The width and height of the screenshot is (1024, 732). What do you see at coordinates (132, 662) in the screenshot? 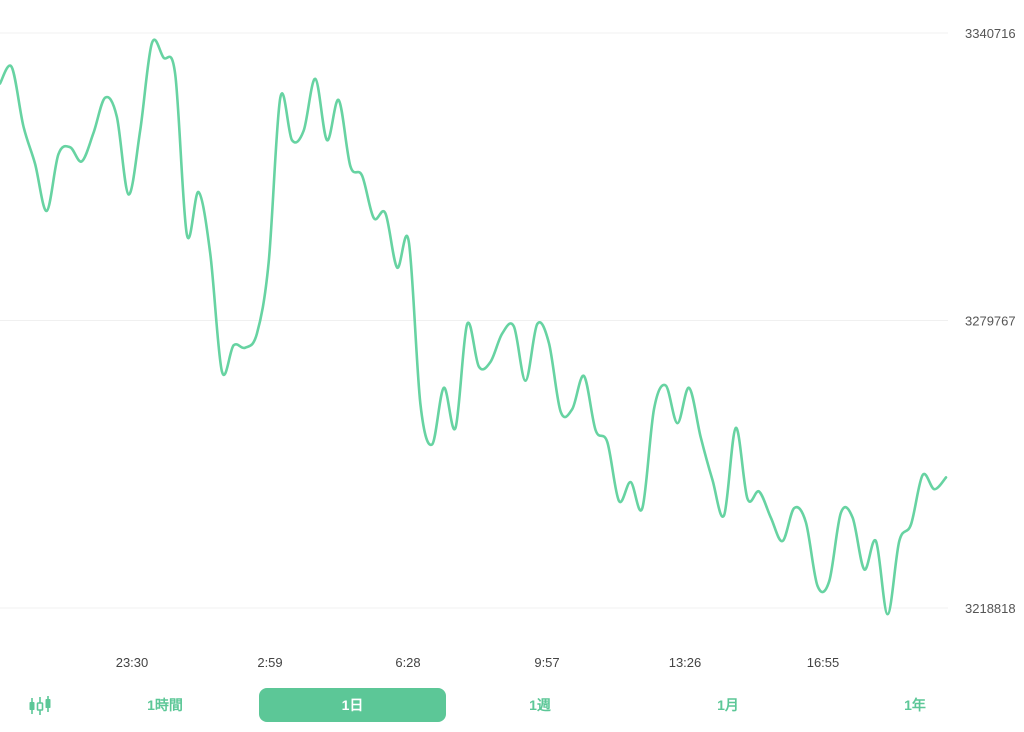
I see `x-tick-label: 23:30` at bounding box center [132, 662].